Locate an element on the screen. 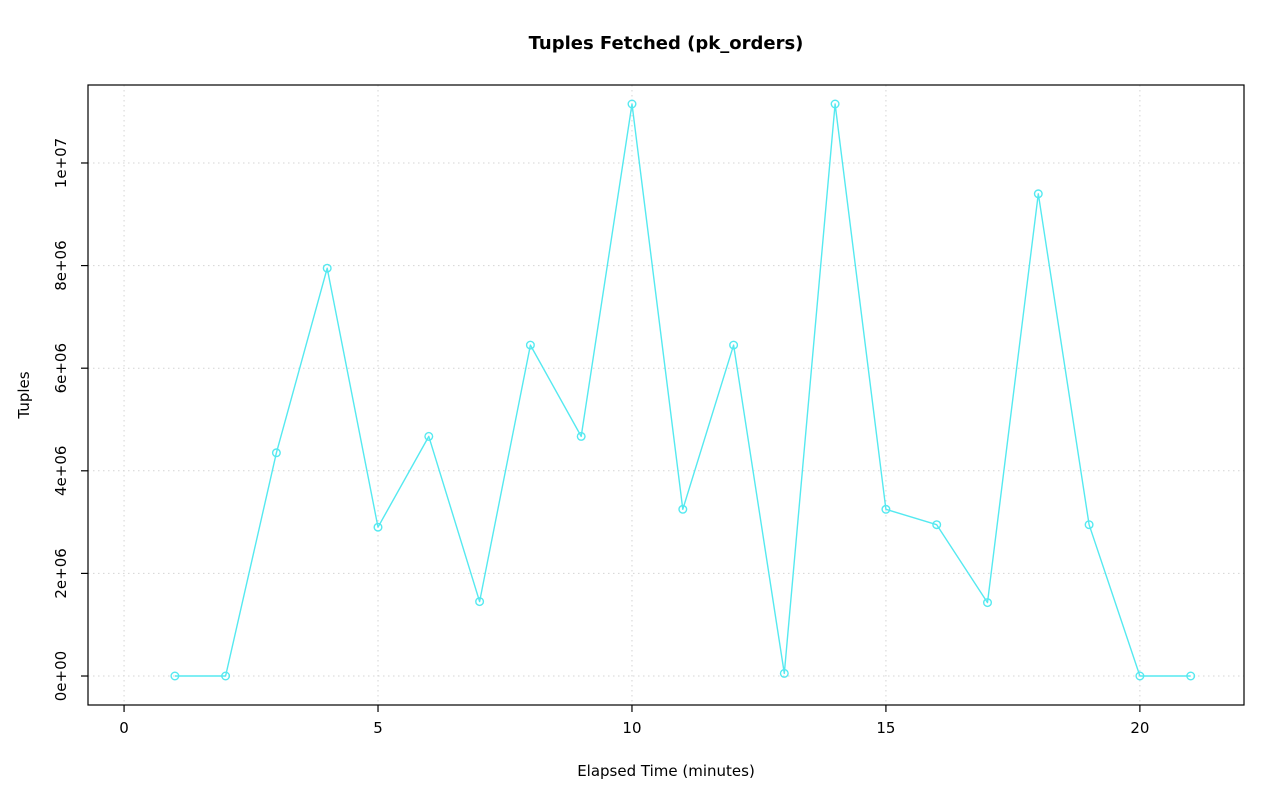 The image size is (1280, 801). x-tick-label: 20 is located at coordinates (1139, 728).